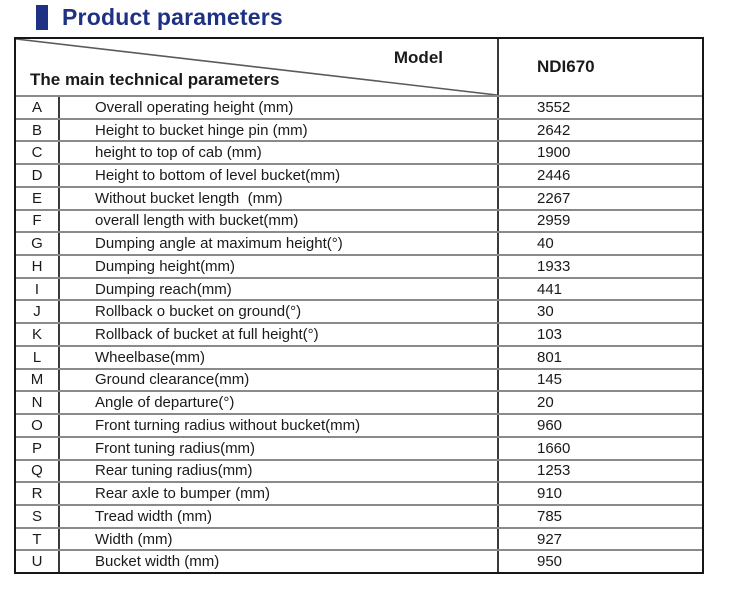 This screenshot has width=750, height=597. I want to click on row-parameter: Rear tuning radius(mm), so click(174, 471).